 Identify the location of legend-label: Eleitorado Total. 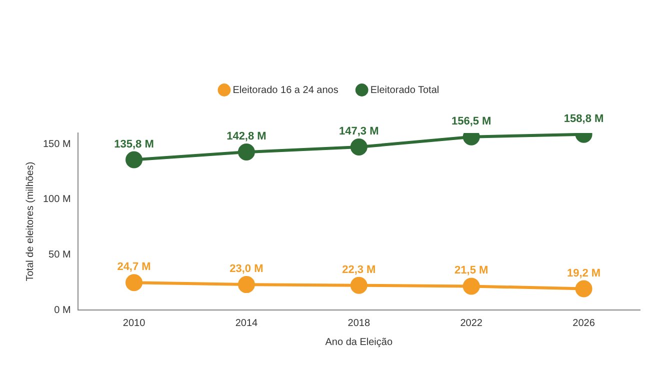
(405, 90).